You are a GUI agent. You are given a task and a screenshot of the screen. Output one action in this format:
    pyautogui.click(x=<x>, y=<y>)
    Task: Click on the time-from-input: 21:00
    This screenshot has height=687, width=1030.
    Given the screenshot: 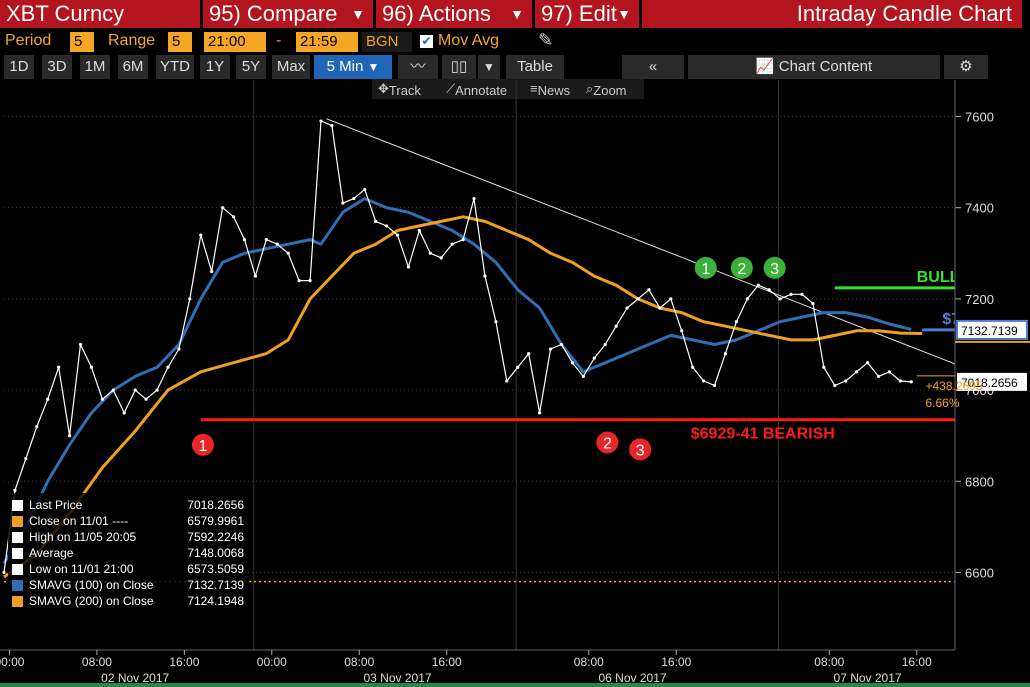 What is the action you would take?
    pyautogui.click(x=235, y=42)
    